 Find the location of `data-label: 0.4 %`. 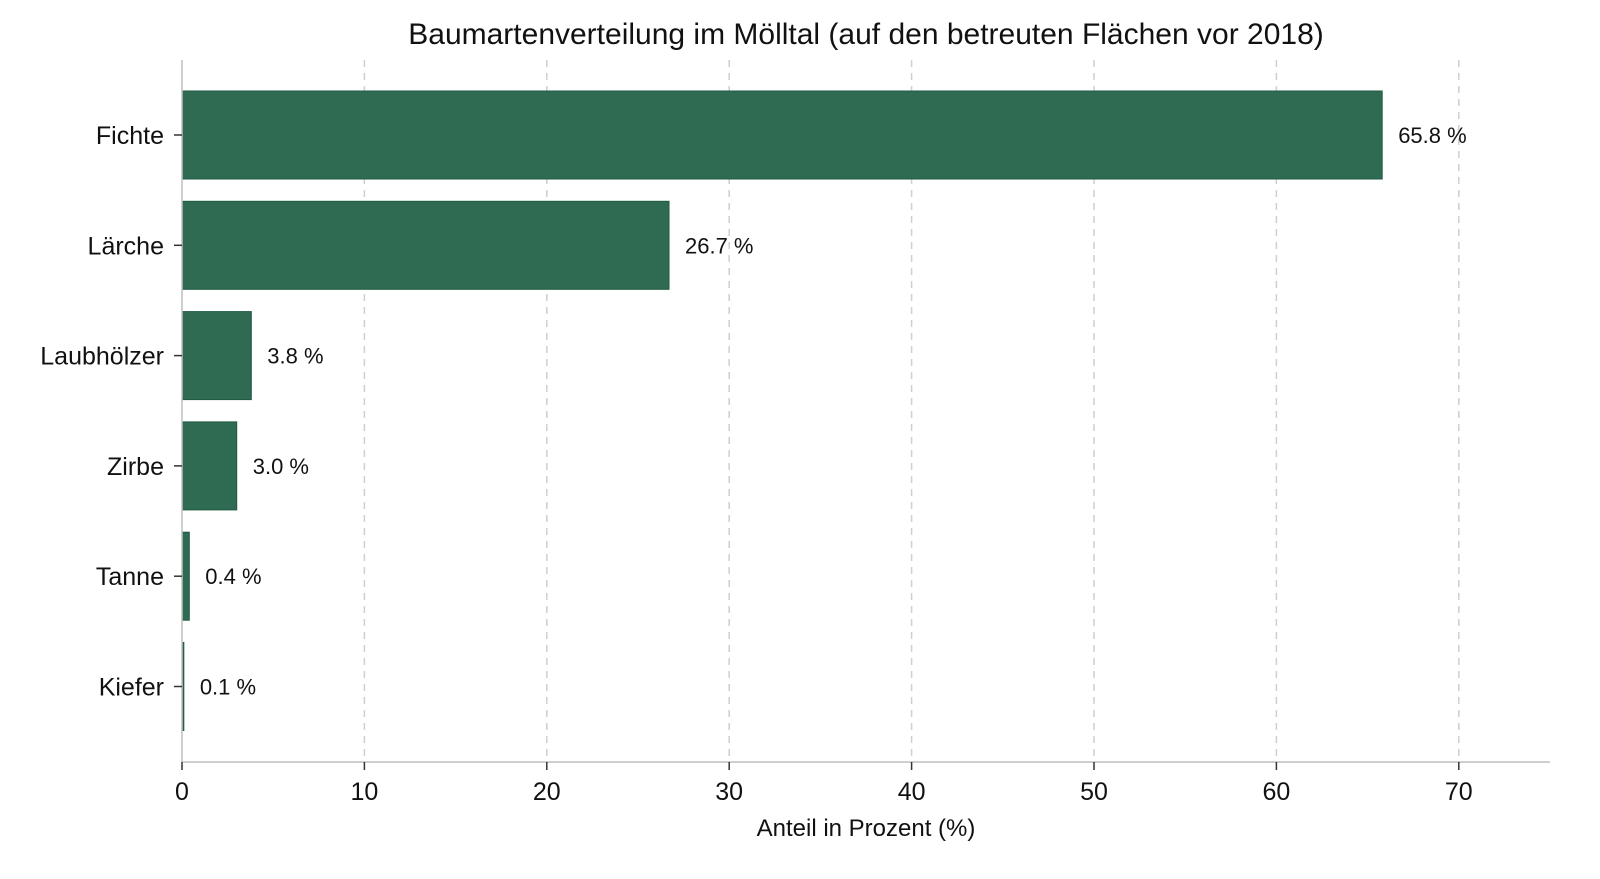

data-label: 0.4 % is located at coordinates (233, 576).